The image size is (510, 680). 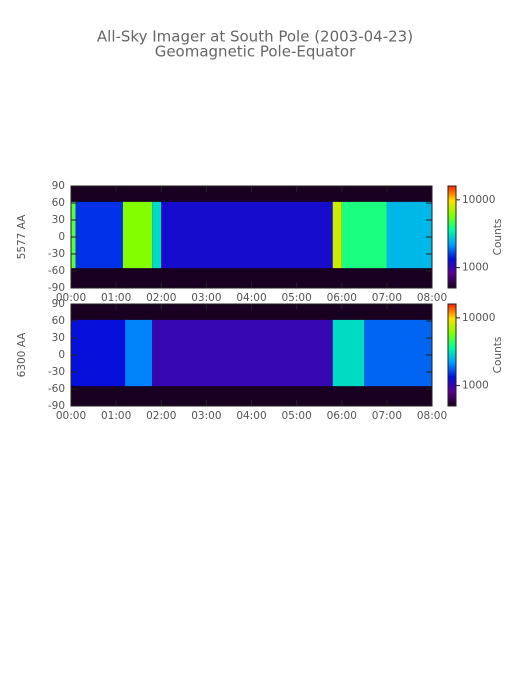 What do you see at coordinates (22, 237) in the screenshot?
I see `y-axis-label: 5577 AA` at bounding box center [22, 237].